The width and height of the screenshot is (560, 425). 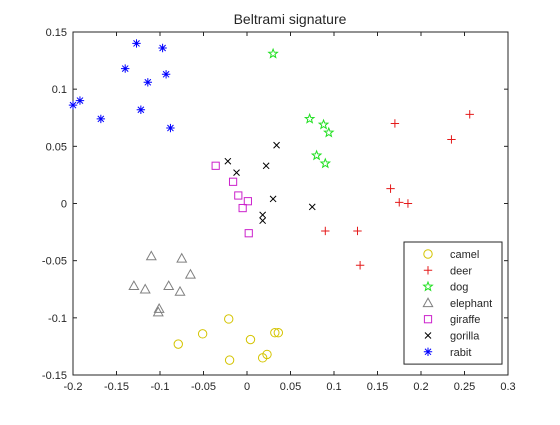 I want to click on x-tick-label: 0.05, so click(x=290, y=387).